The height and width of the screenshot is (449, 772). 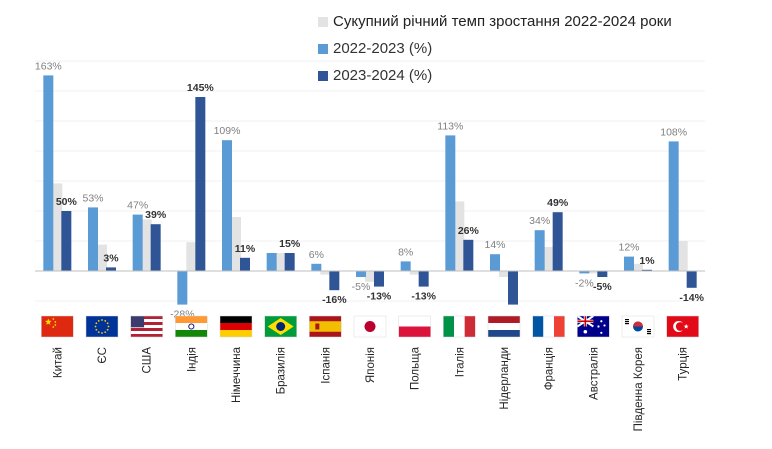 What do you see at coordinates (584, 272) in the screenshot?
I see `bar-2022-2023-australia` at bounding box center [584, 272].